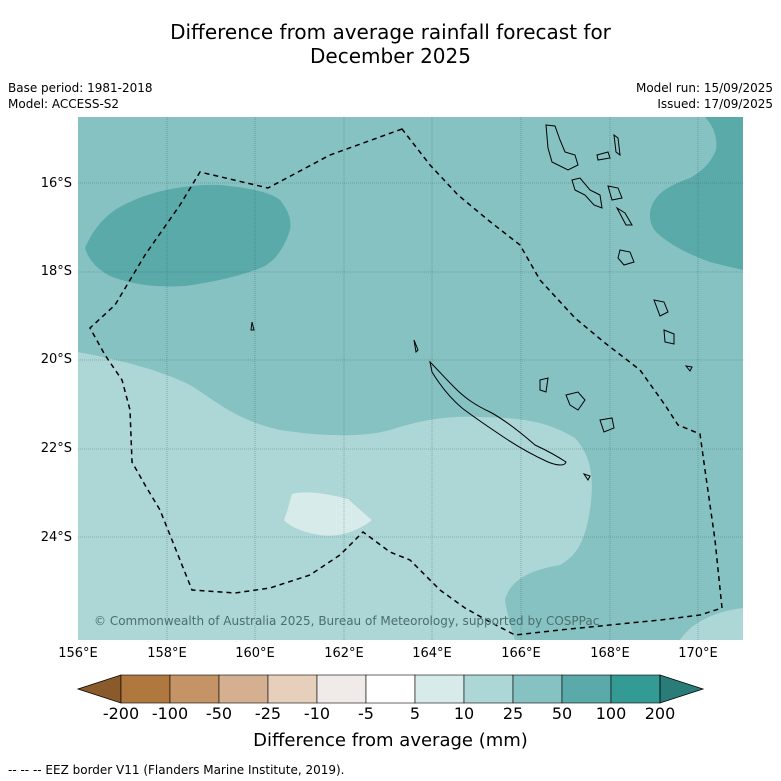 Image resolution: width=781 pixels, height=781 pixels. Describe the element at coordinates (715, 104) in the screenshot. I see `issued-date: Issued: 17/09/2025` at that location.